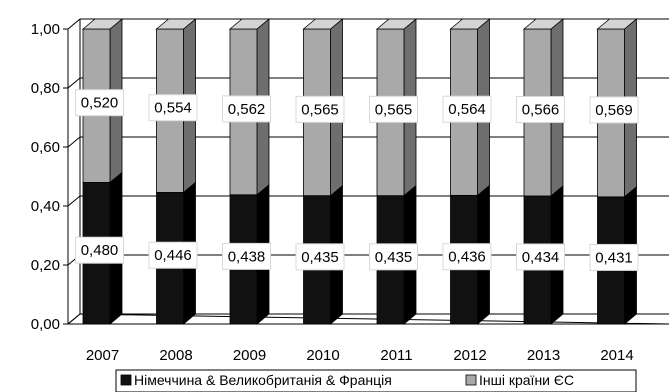  I want to click on legend-swatch-other-eu, so click(471, 380).